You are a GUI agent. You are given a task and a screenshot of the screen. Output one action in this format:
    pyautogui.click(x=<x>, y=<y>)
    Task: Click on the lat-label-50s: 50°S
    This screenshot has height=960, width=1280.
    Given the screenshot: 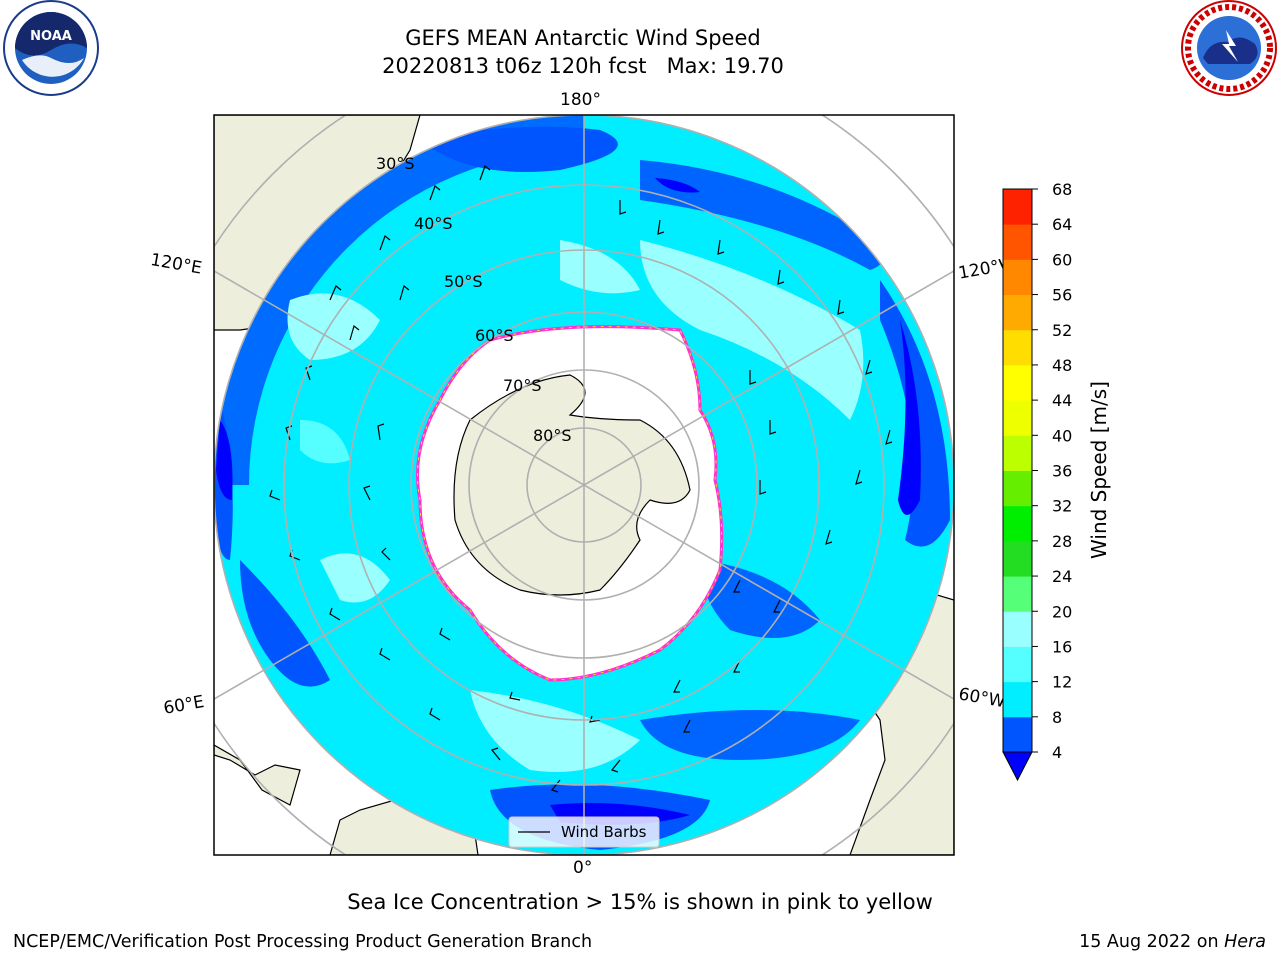 What is the action you would take?
    pyautogui.click(x=463, y=281)
    